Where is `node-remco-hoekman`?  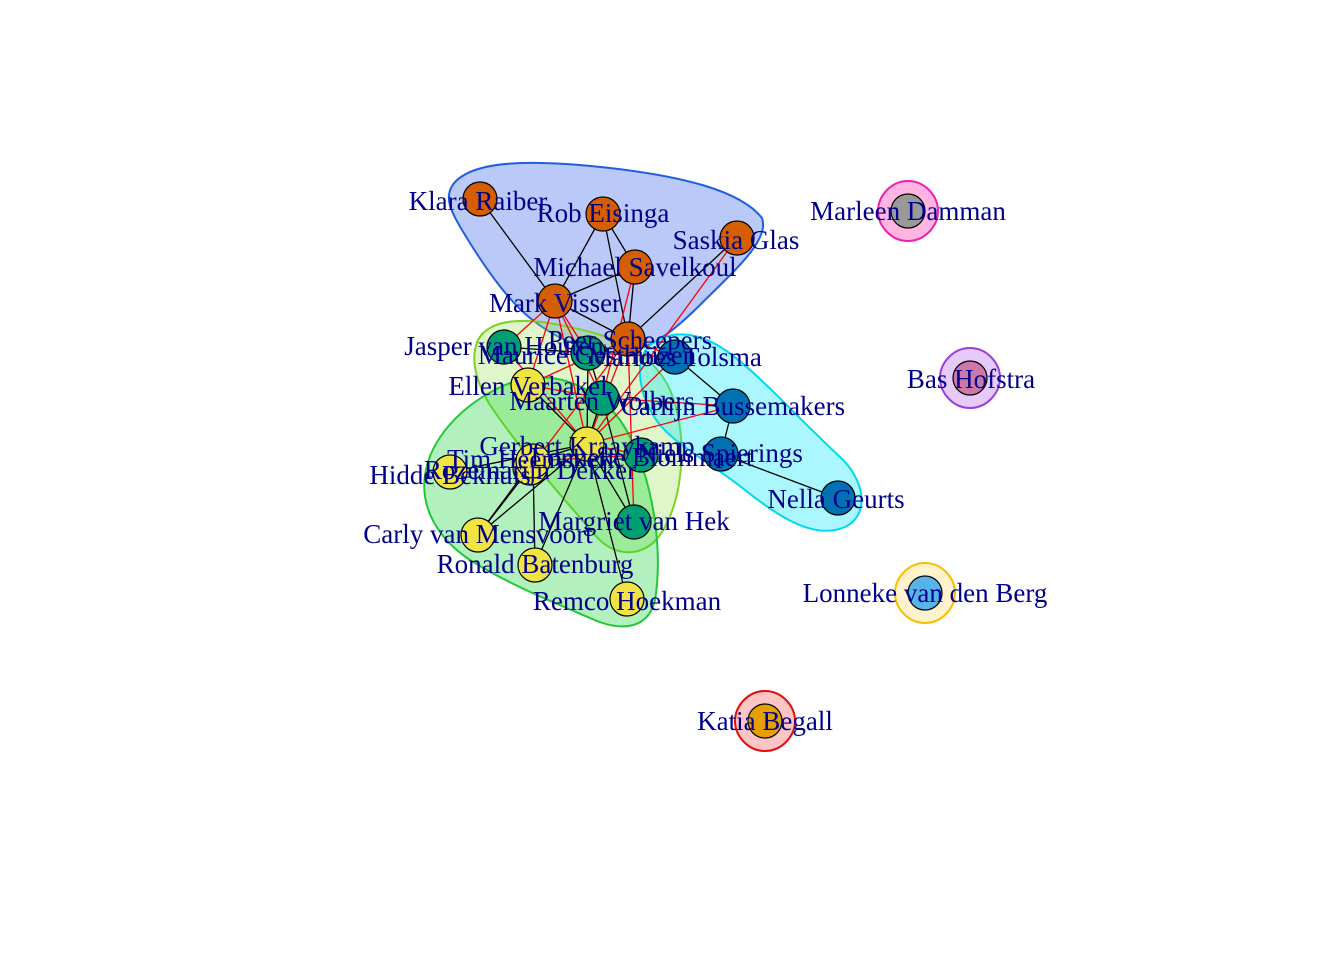 node-remco-hoekman is located at coordinates (627, 599).